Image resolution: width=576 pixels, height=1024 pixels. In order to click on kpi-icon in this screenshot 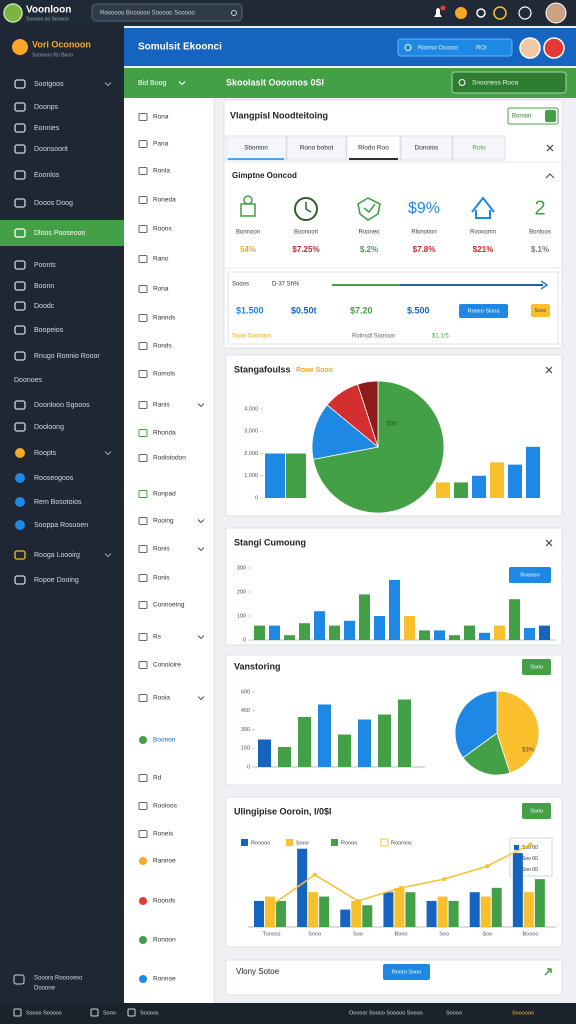, I will do `click(483, 207)`.